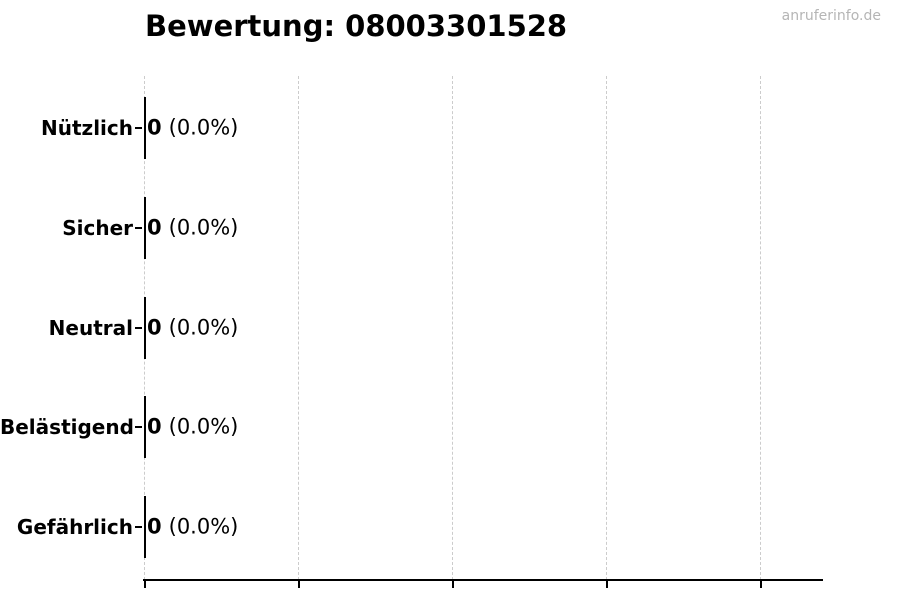 The width and height of the screenshot is (900, 600). Describe the element at coordinates (831, 16) in the screenshot. I see `watermark: anruferinfo.de` at that location.